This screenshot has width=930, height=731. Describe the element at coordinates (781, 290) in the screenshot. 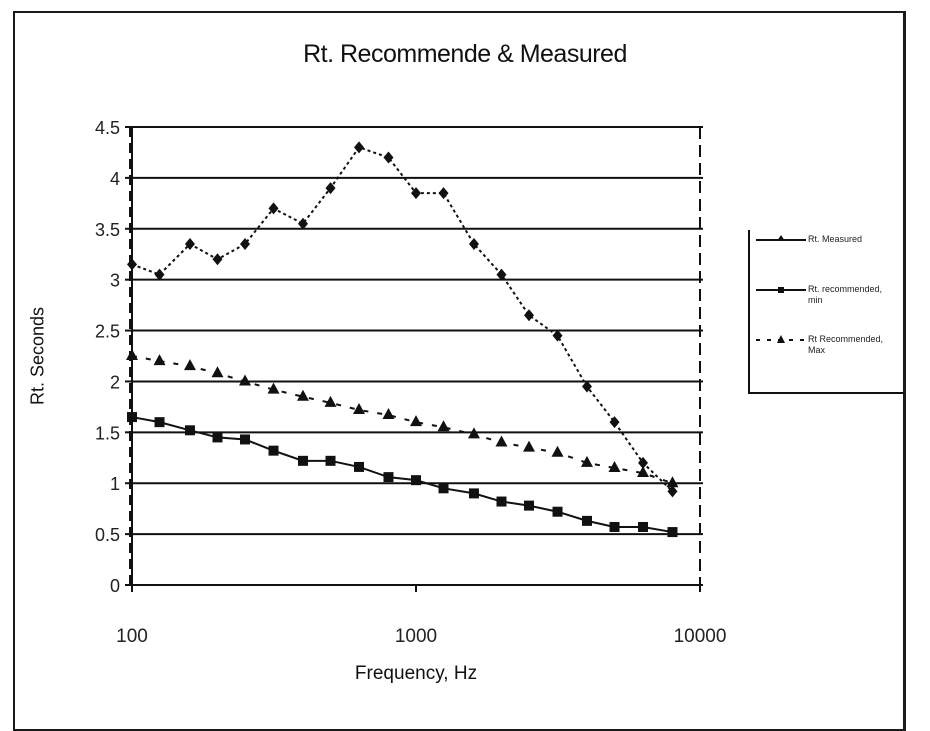

I see `legend-swatch-min` at that location.